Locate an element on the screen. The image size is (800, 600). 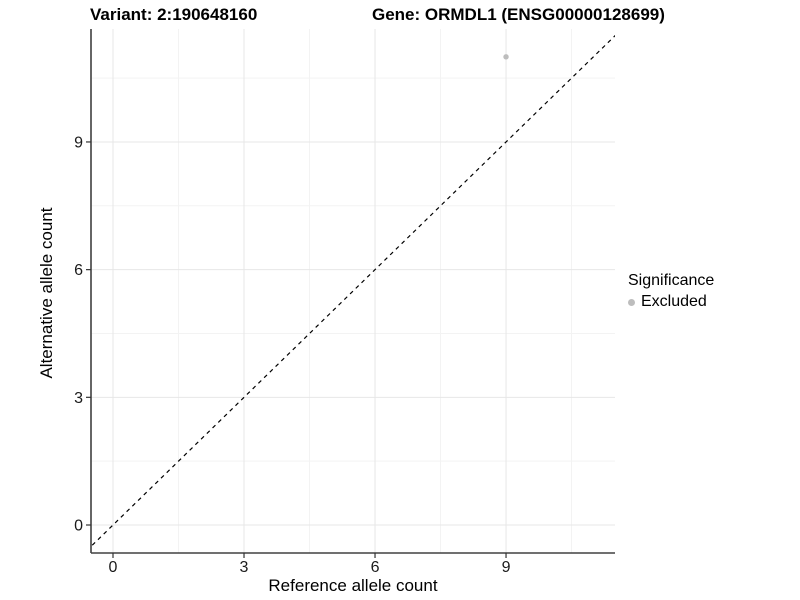
x-axis-title: Reference allele count is located at coordinates (353, 585).